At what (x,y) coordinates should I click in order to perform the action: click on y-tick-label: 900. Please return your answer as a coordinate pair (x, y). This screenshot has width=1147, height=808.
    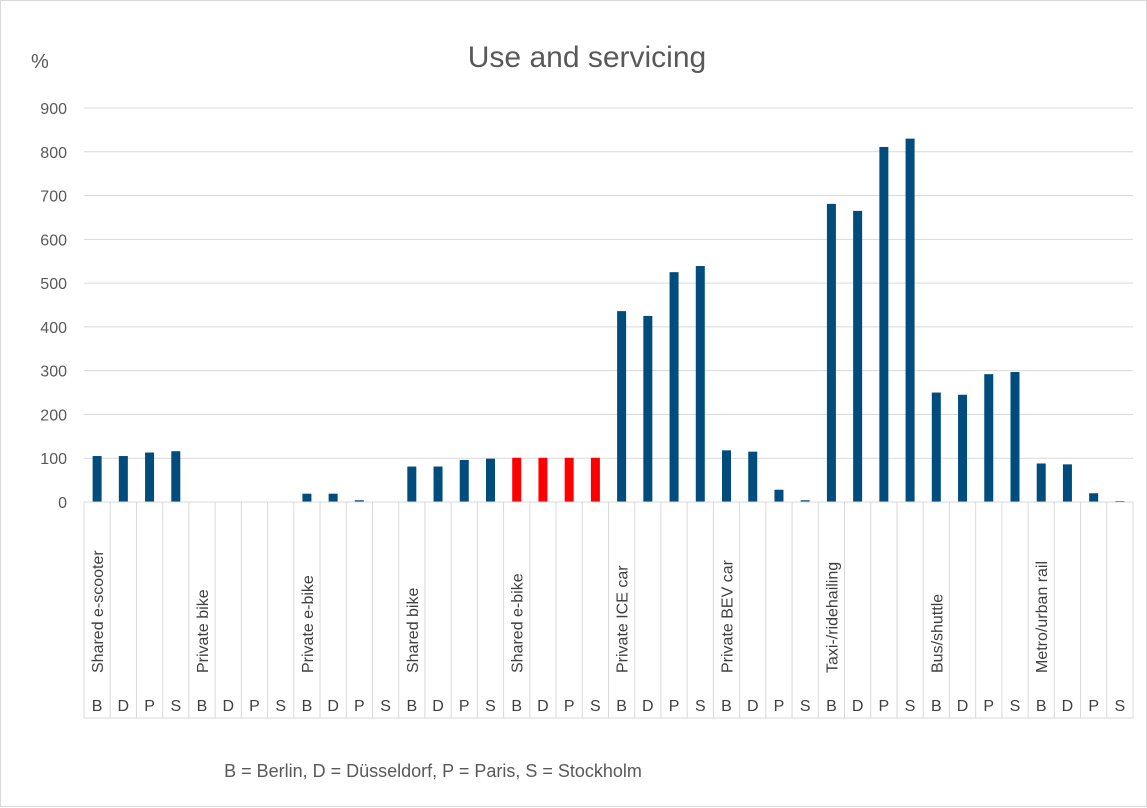
    Looking at the image, I should click on (53, 109).